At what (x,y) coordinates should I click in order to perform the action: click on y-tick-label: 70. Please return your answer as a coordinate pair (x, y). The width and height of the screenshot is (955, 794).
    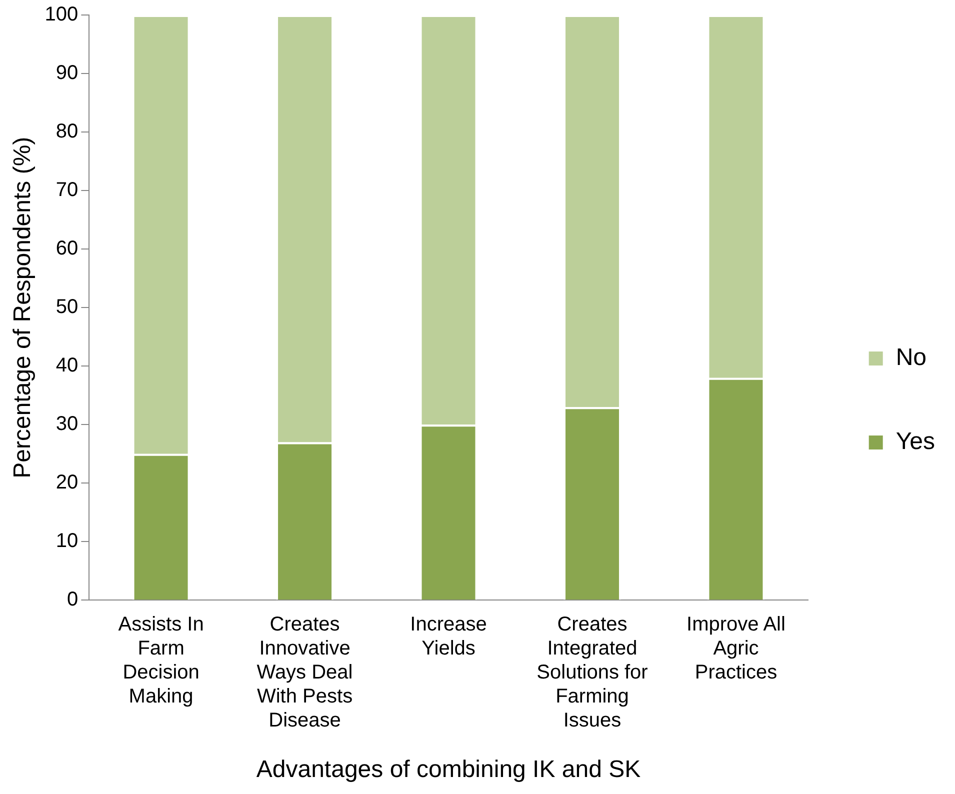
    Looking at the image, I should click on (67, 190).